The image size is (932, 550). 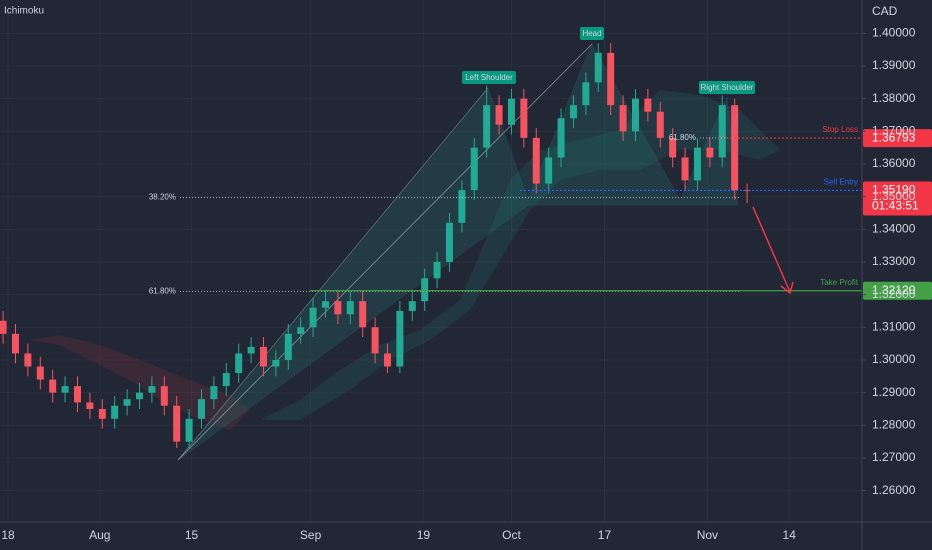 I want to click on price-label: 1.32120, so click(x=894, y=290).